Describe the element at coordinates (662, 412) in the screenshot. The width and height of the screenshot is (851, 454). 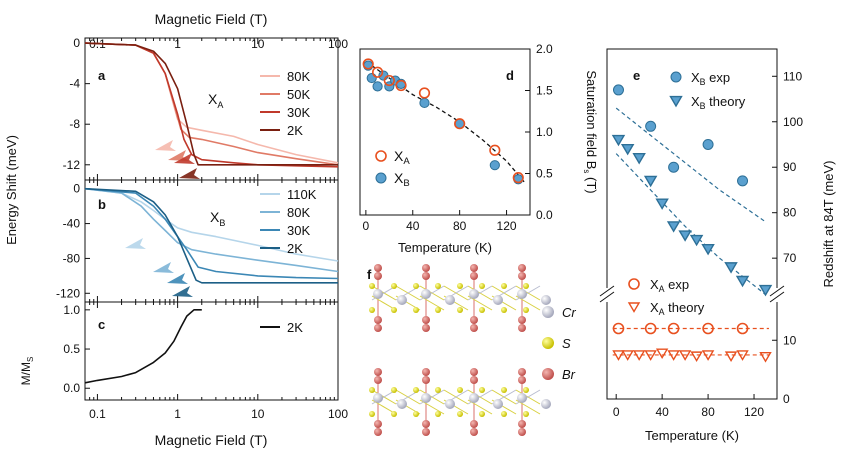
I see `x-tick-label: 40` at that location.